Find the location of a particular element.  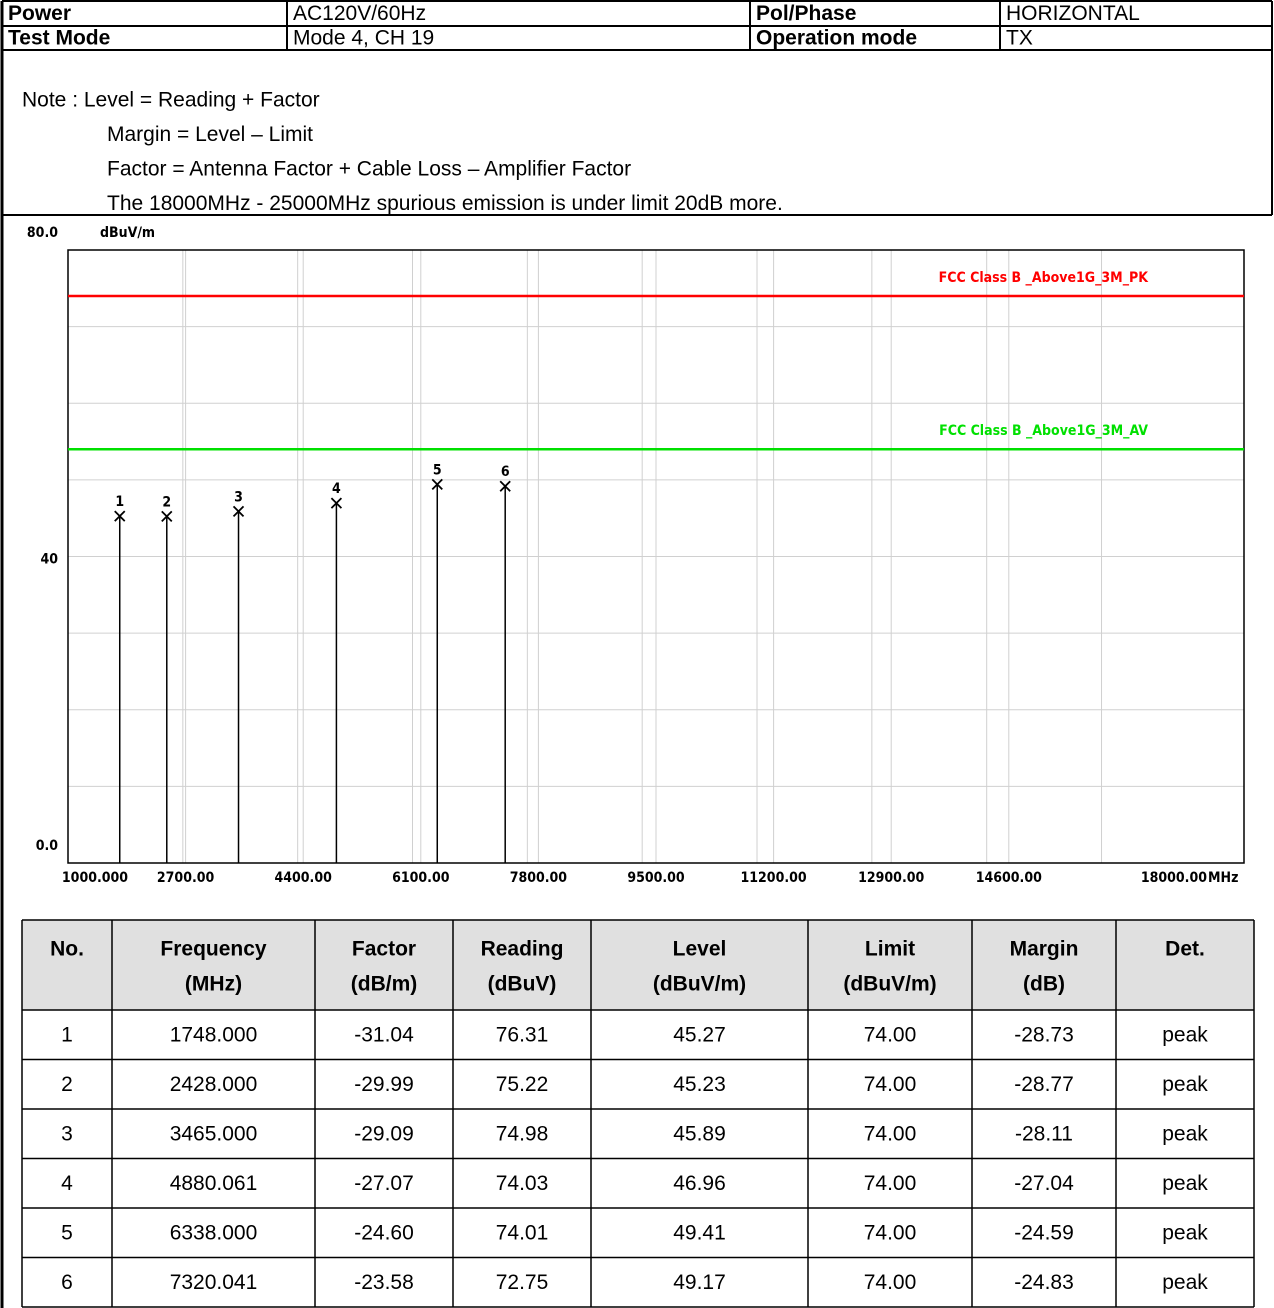

limit-label: FCC Class B _Above1G_3M_PK is located at coordinates (1044, 278).